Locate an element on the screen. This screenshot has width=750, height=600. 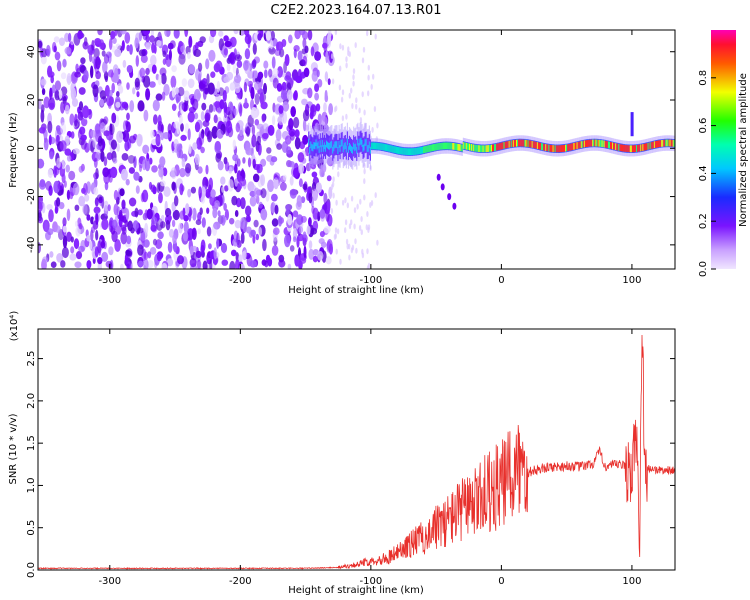
y-tick-label: 0.0 is located at coordinates (31, 570).